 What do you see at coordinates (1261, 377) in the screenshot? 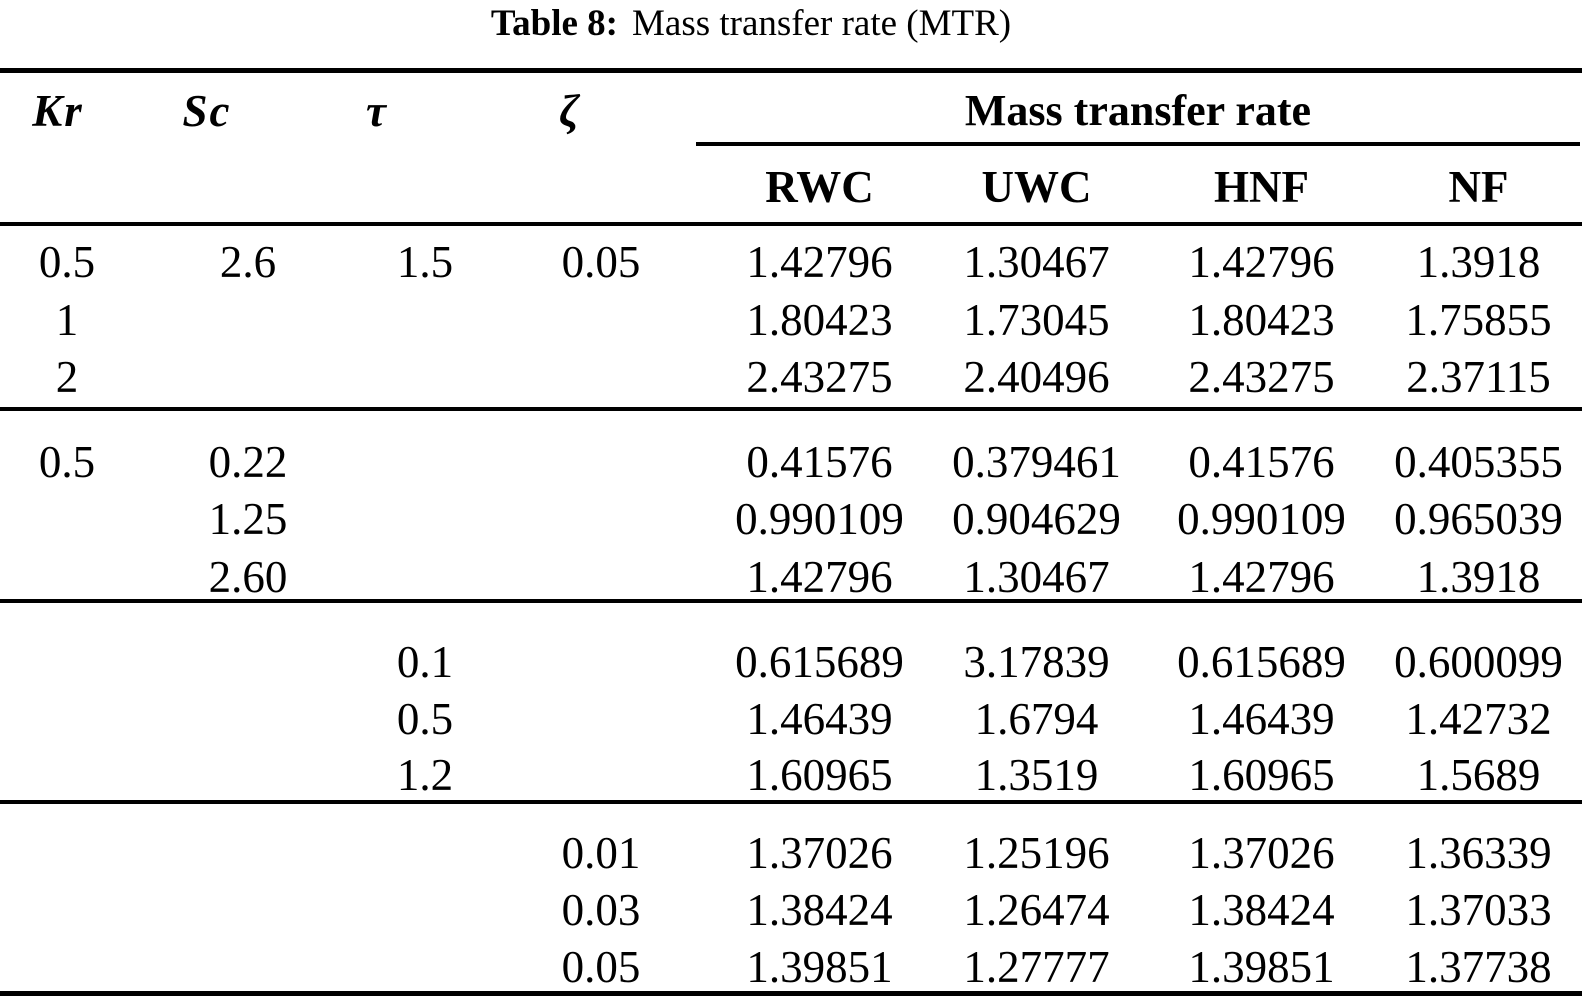
I see `cell-hnf: 2.43275` at bounding box center [1261, 377].